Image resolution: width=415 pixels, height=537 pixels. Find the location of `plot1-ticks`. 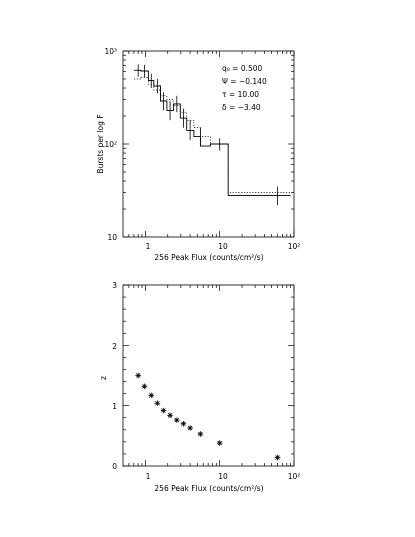

plot1-ticks is located at coordinates (209, 144).